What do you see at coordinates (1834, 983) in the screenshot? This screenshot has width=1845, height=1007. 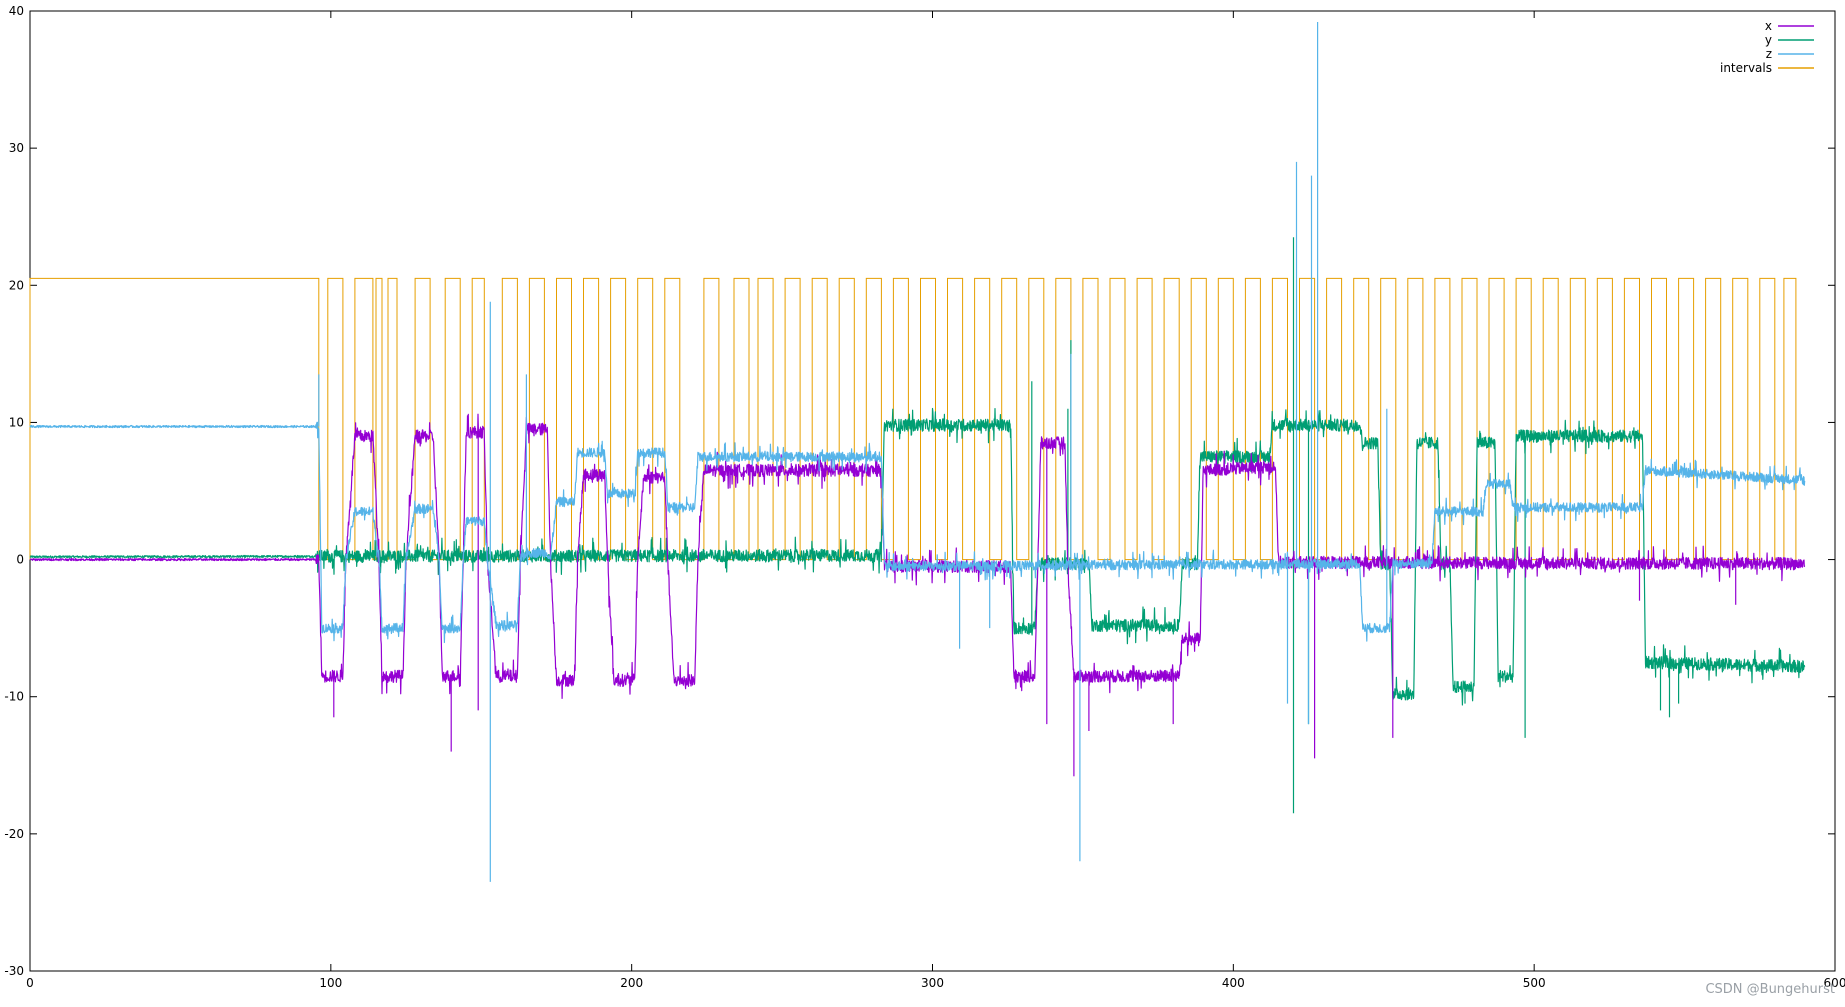 I see `x-tick-label: 600` at bounding box center [1834, 983].